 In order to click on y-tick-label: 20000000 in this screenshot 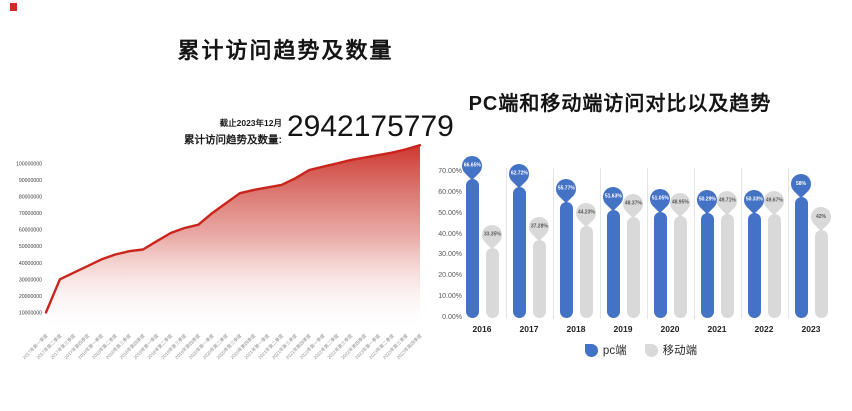, I will do `click(30, 297)`.